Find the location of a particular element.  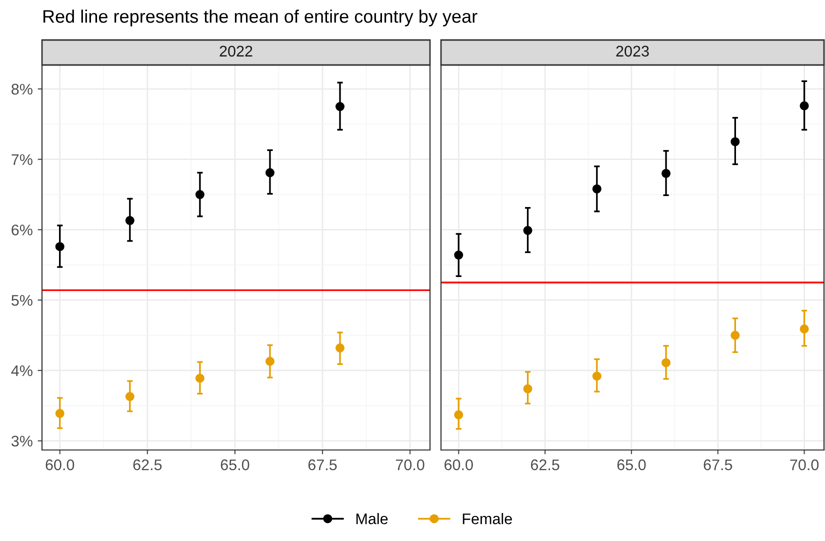

text: Red line represents the mean of entire country by year is located at coordinates (260, 18).